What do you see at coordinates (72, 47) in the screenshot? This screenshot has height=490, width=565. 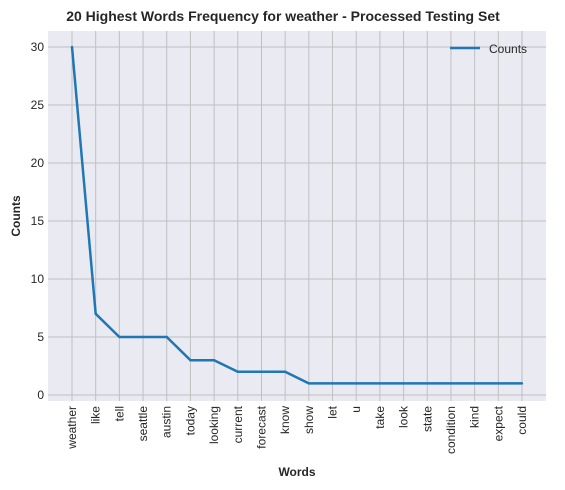 I see `data-point-weather` at bounding box center [72, 47].